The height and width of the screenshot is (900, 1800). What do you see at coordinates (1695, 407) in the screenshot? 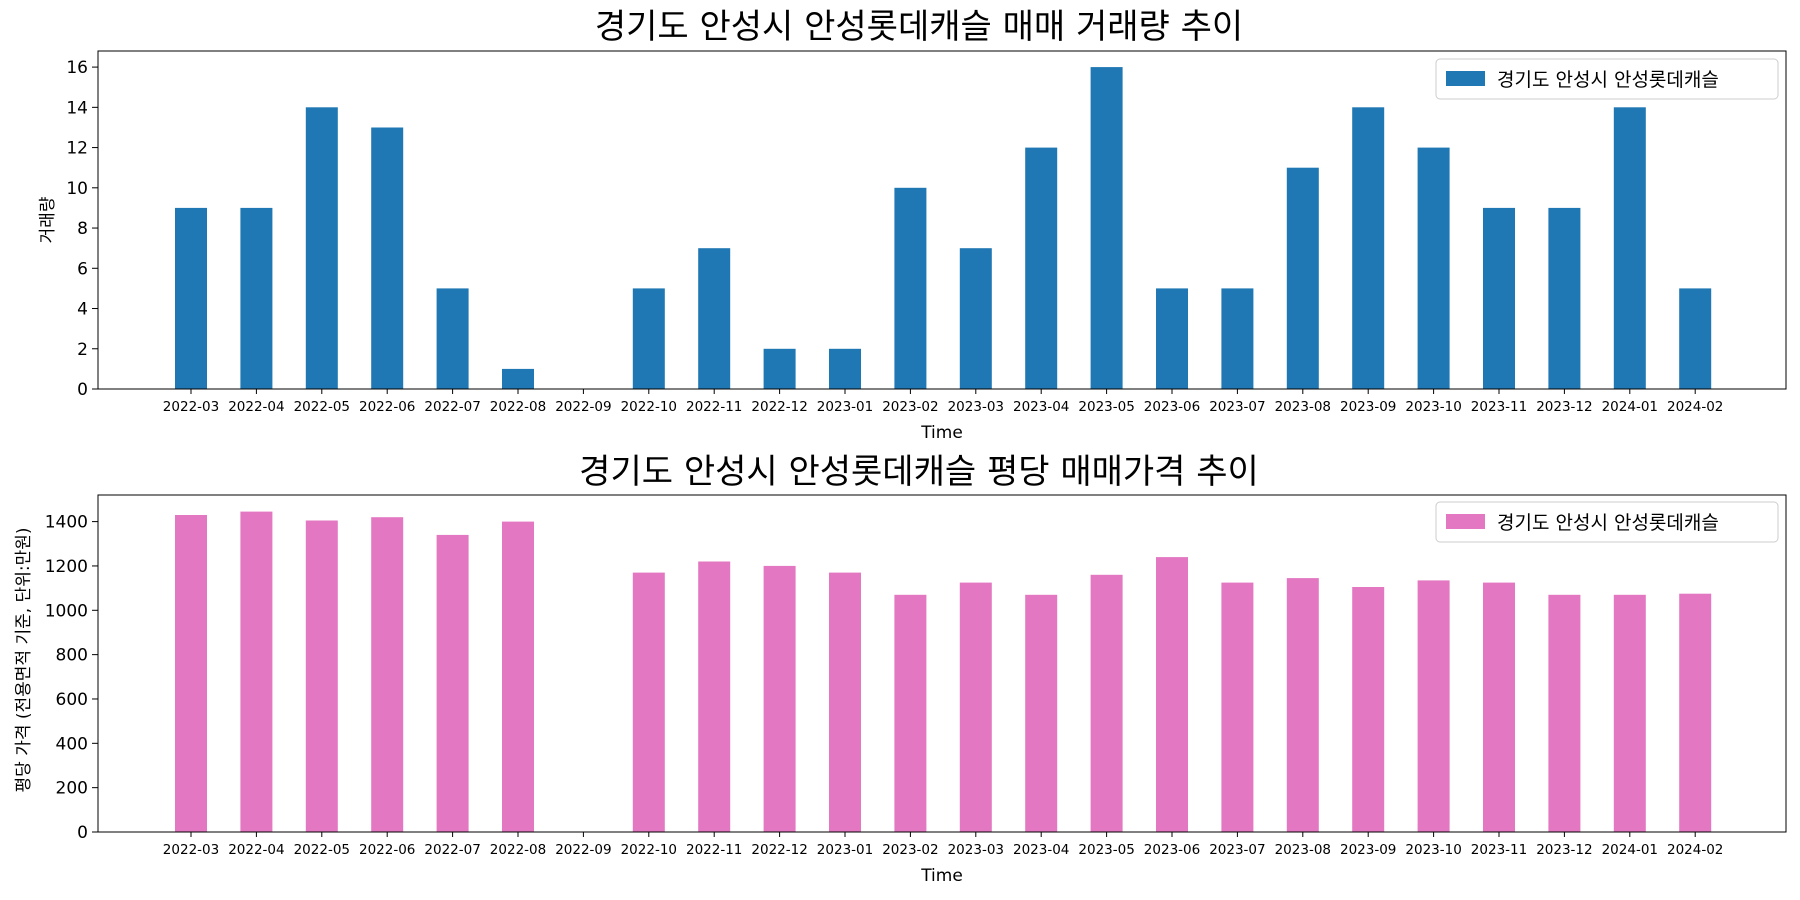
I see `volume-x-tick-label-2024-02: 2024-02` at bounding box center [1695, 407].